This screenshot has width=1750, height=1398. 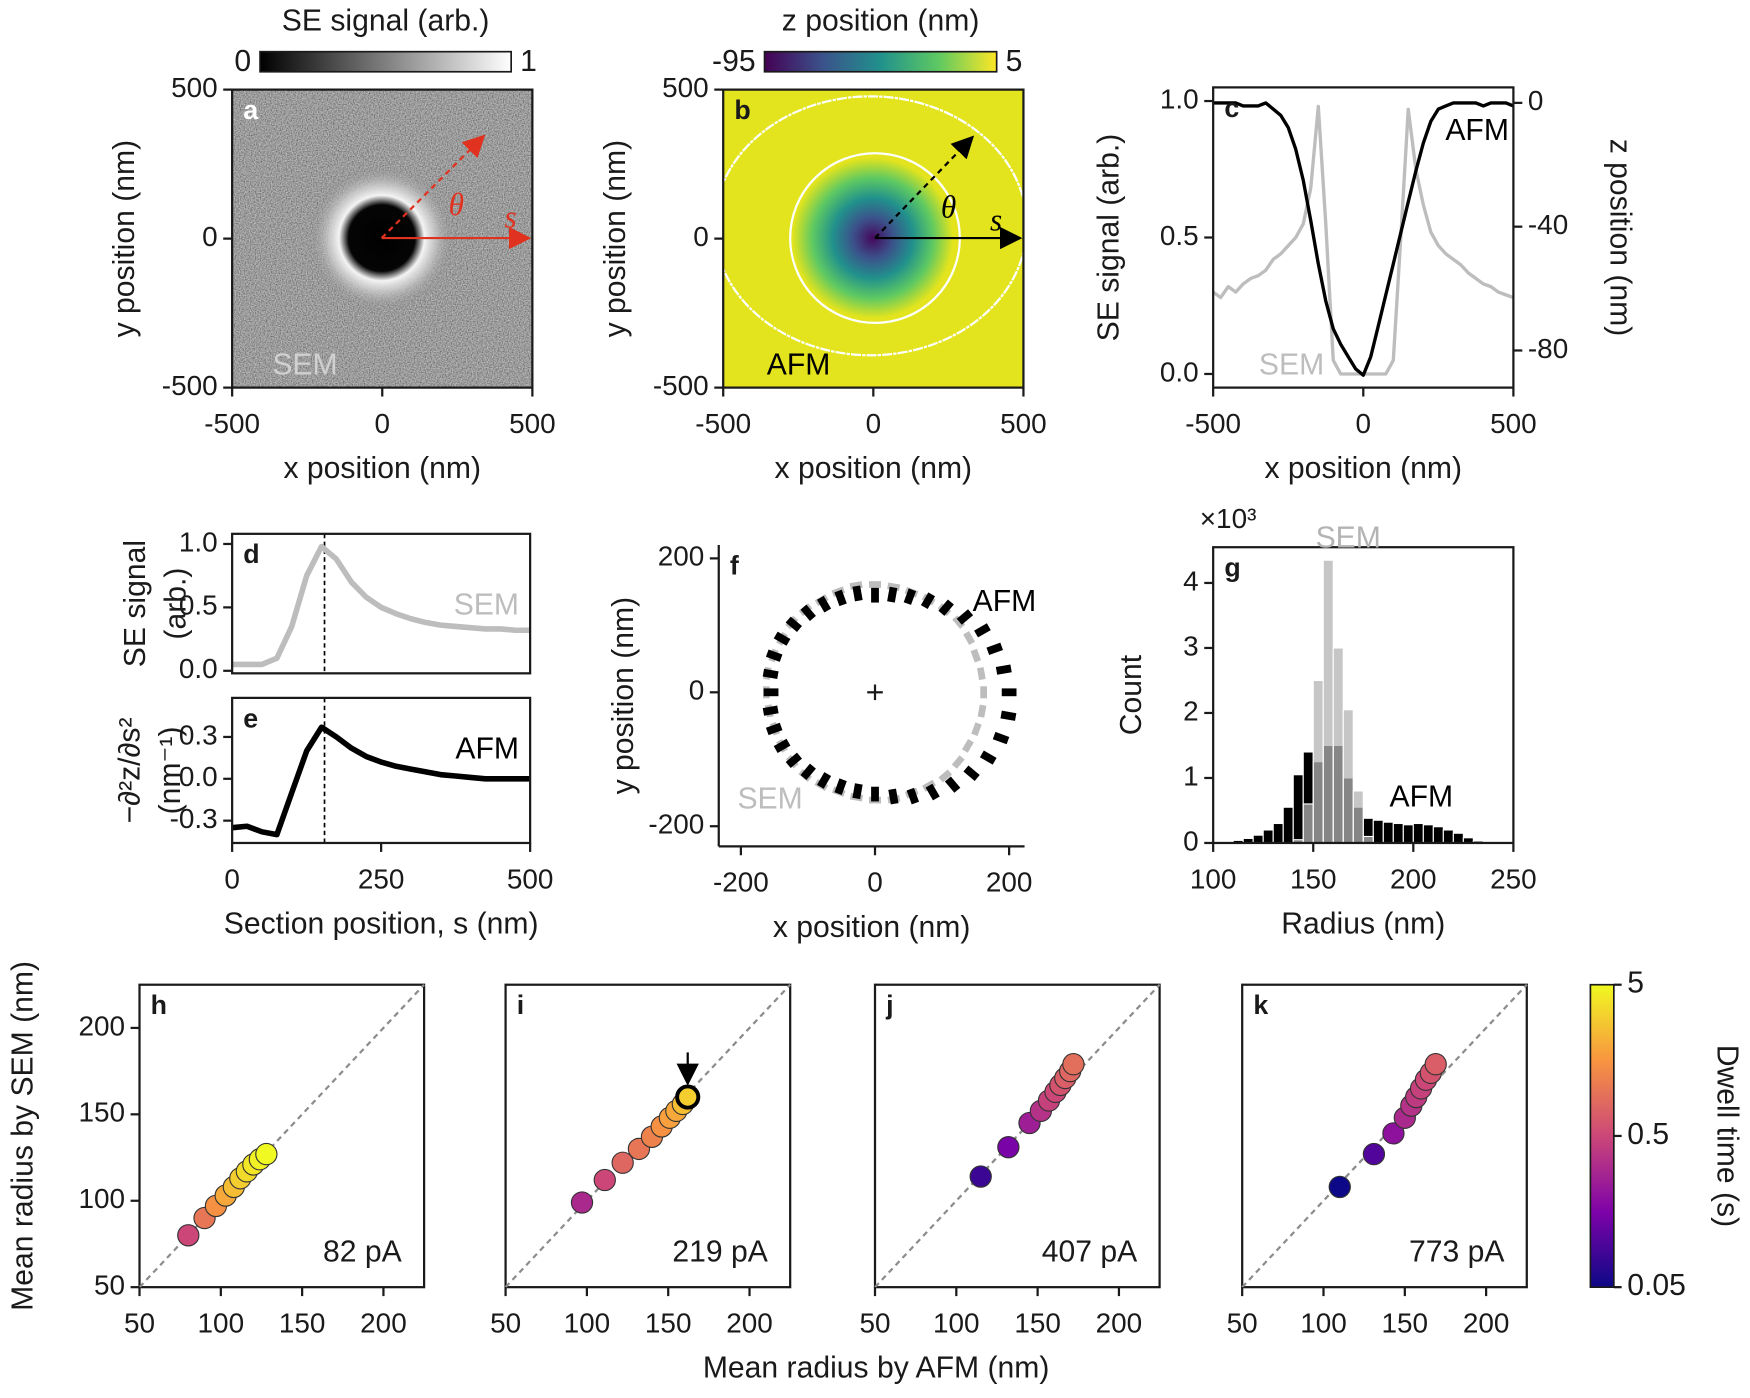 What do you see at coordinates (676, 824) in the screenshot?
I see `y-tick-label: -200` at bounding box center [676, 824].